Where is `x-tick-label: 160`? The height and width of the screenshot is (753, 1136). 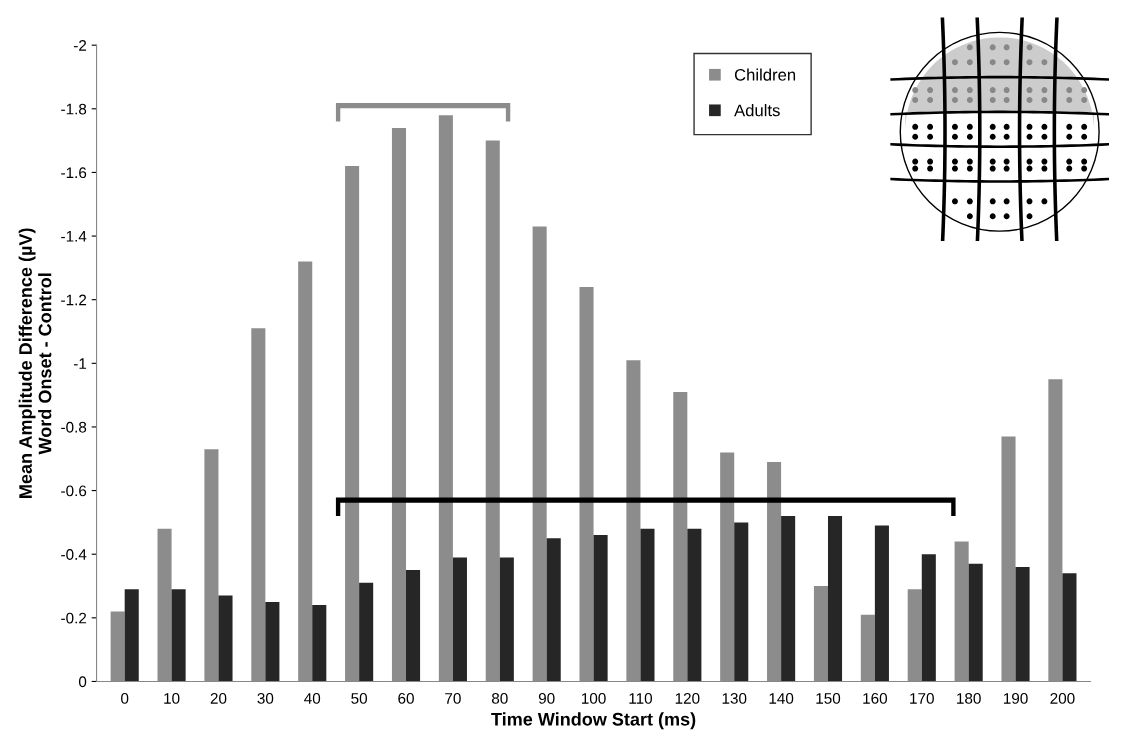
x-tick-label: 160 is located at coordinates (875, 698).